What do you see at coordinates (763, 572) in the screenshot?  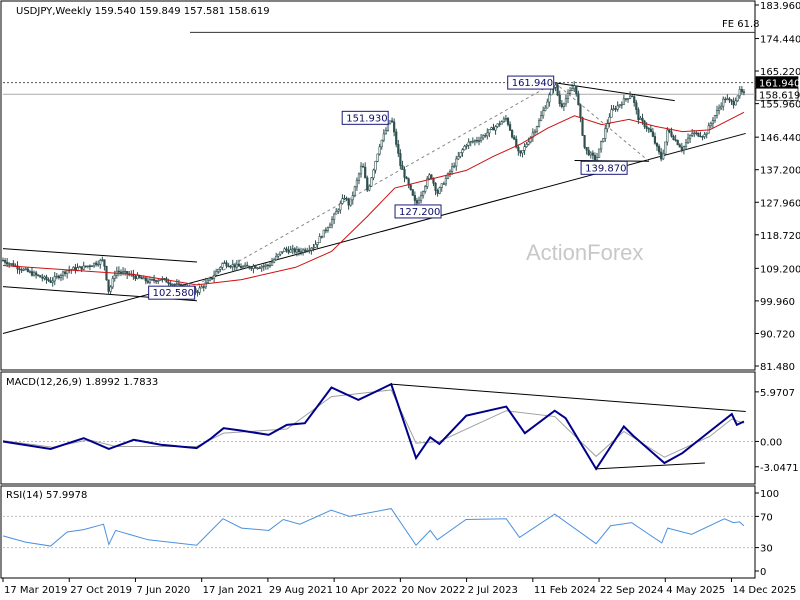 I see `rsi-y-tick-label: 0` at bounding box center [763, 572].